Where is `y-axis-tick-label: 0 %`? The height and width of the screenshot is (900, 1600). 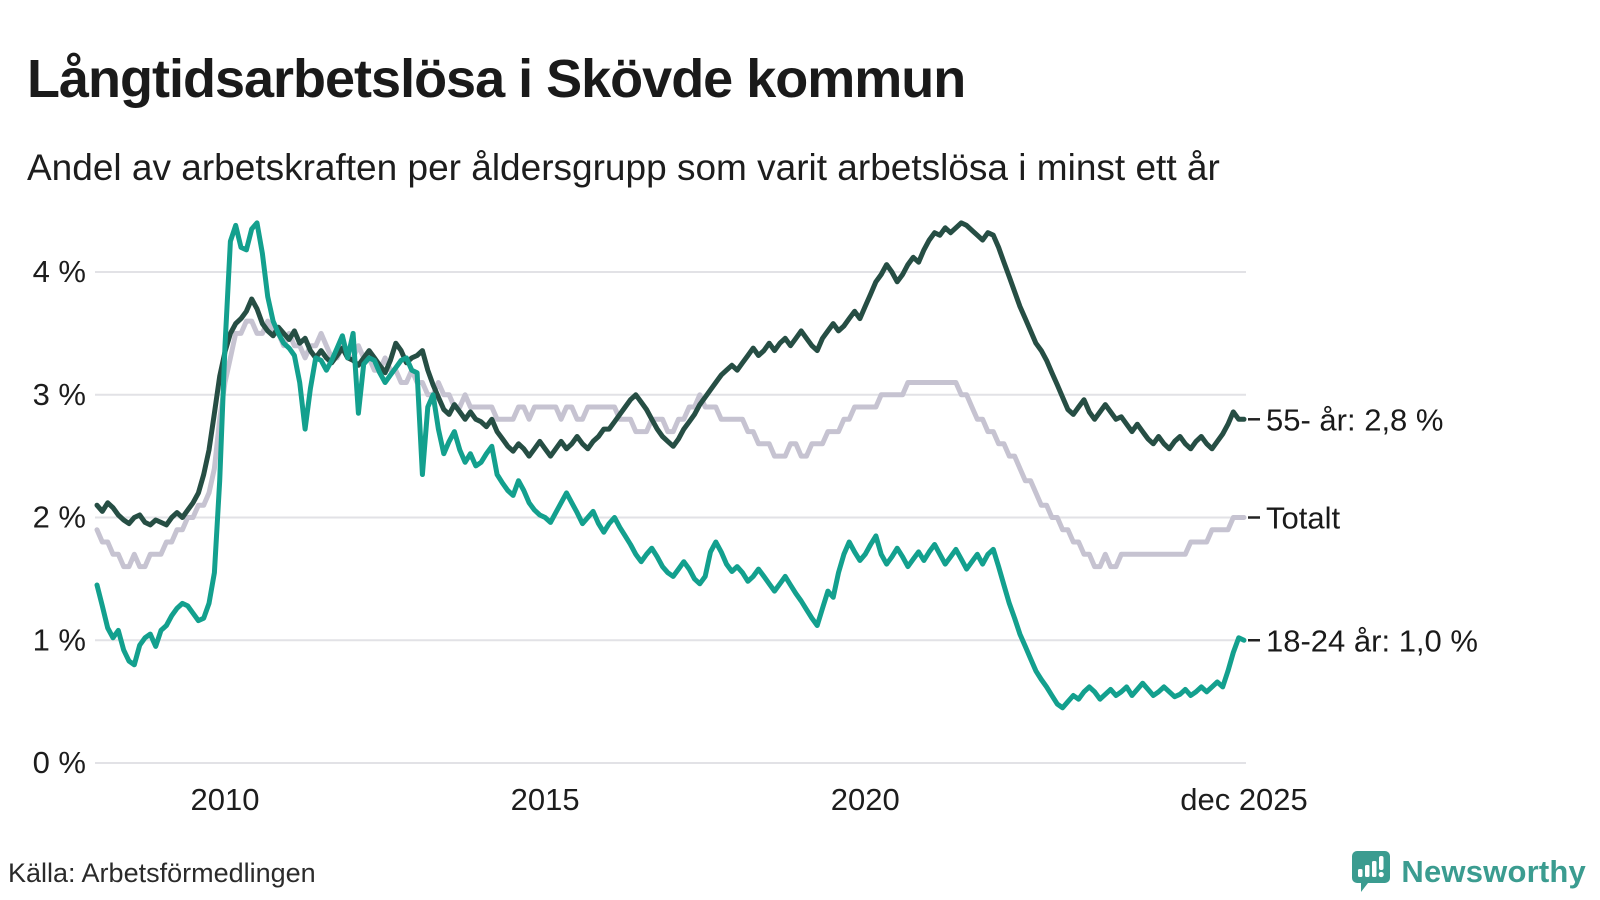 y-axis-tick-label: 0 % is located at coordinates (59, 762).